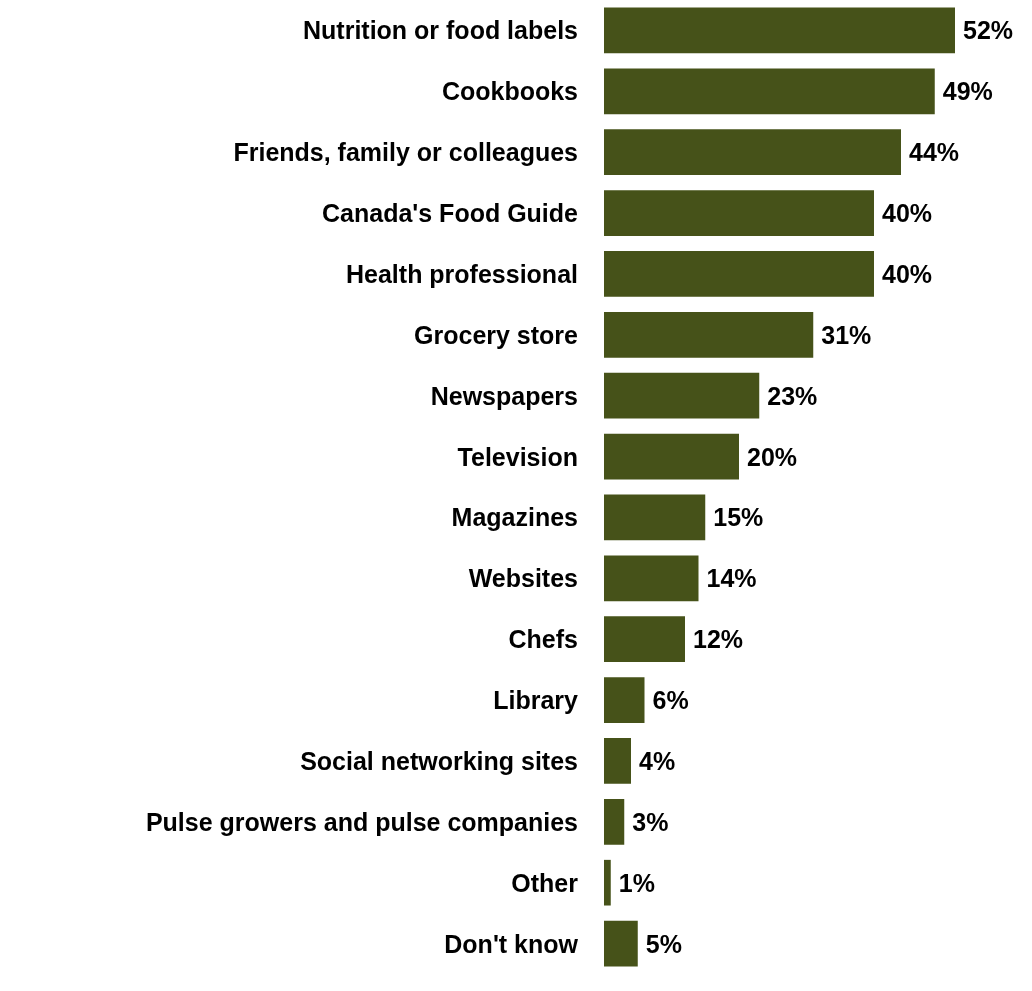 The height and width of the screenshot is (991, 1032). I want to click on data-label: 14%, so click(731, 578).